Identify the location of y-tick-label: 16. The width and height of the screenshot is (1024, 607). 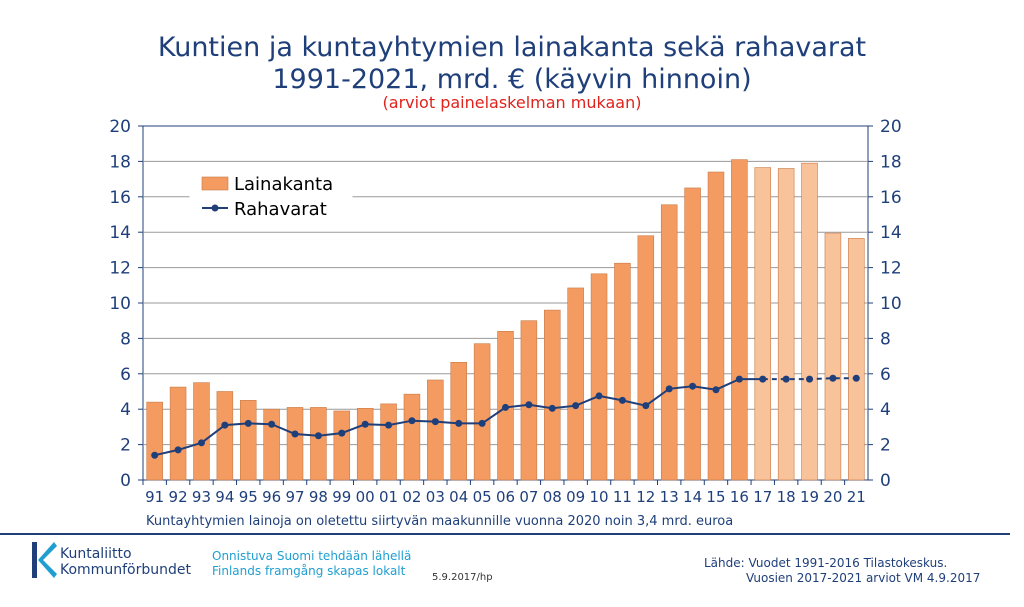
(120, 198).